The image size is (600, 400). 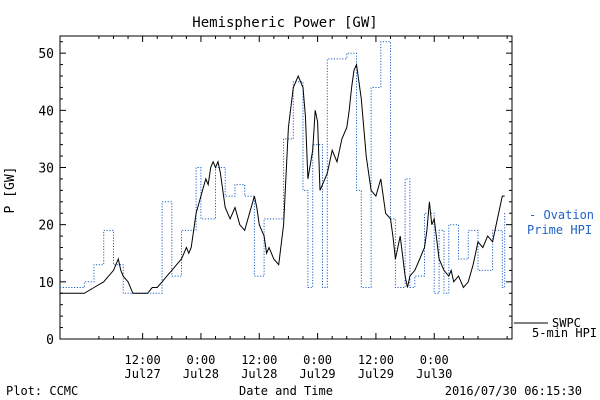 What do you see at coordinates (286, 391) in the screenshot?
I see `x-axis-label: Date and Time` at bounding box center [286, 391].